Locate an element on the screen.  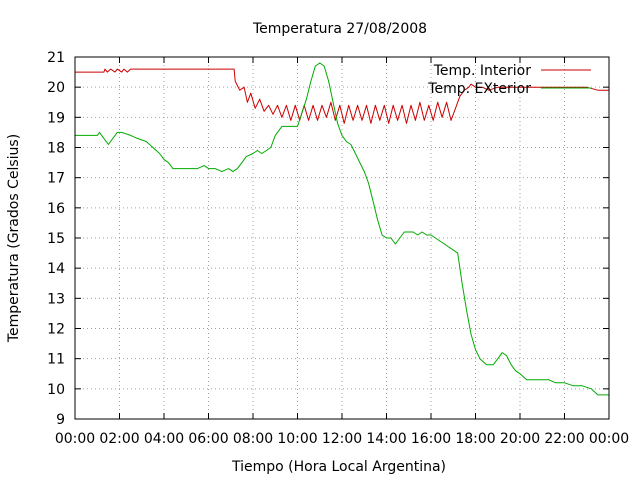
y-tick-label: 14 is located at coordinates (56, 269).